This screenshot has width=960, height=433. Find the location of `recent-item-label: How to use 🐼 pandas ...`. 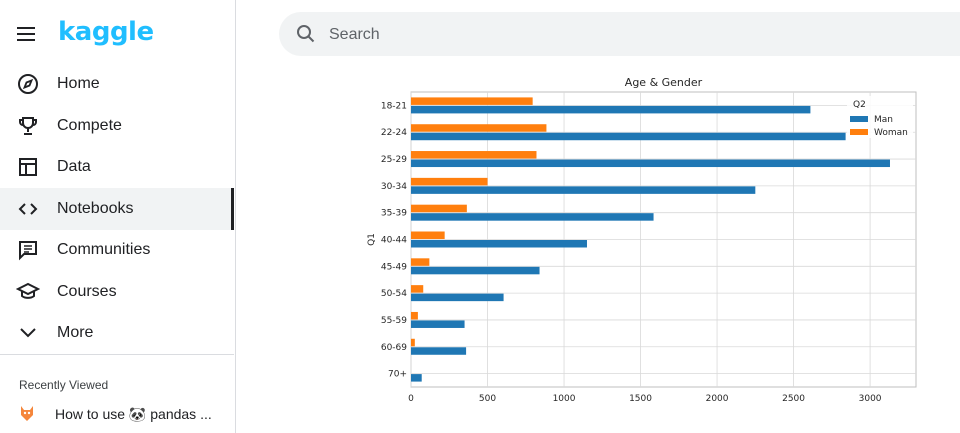

recent-item-label: How to use 🐼 pandas ... is located at coordinates (133, 414).